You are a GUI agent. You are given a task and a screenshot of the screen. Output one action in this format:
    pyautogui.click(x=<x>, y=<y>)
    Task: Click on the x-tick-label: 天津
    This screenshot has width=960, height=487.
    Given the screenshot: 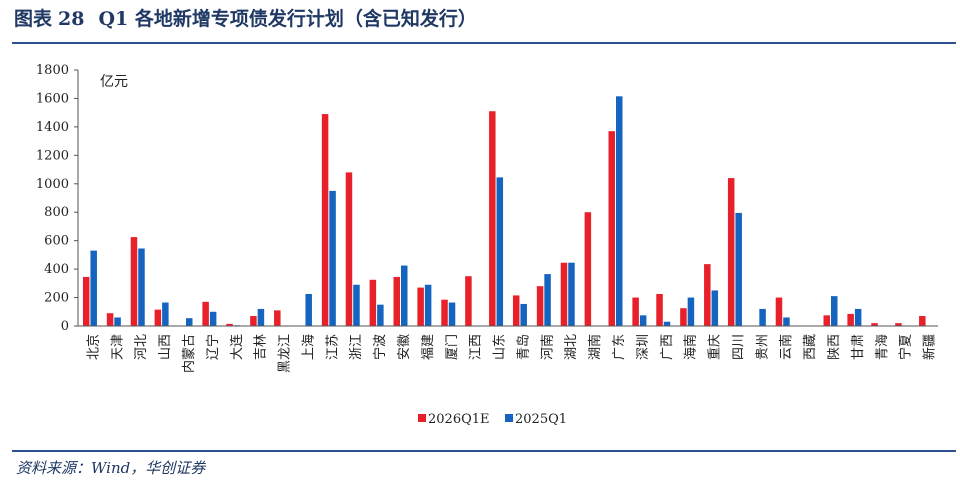 What is the action you would take?
    pyautogui.click(x=117, y=347)
    